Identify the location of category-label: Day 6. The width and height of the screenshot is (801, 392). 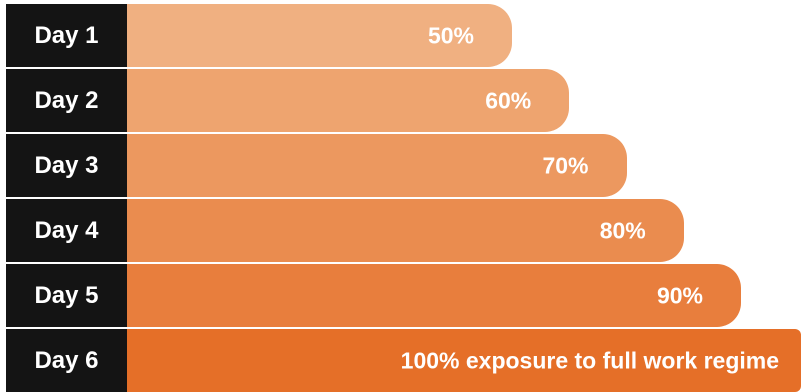
(66, 360).